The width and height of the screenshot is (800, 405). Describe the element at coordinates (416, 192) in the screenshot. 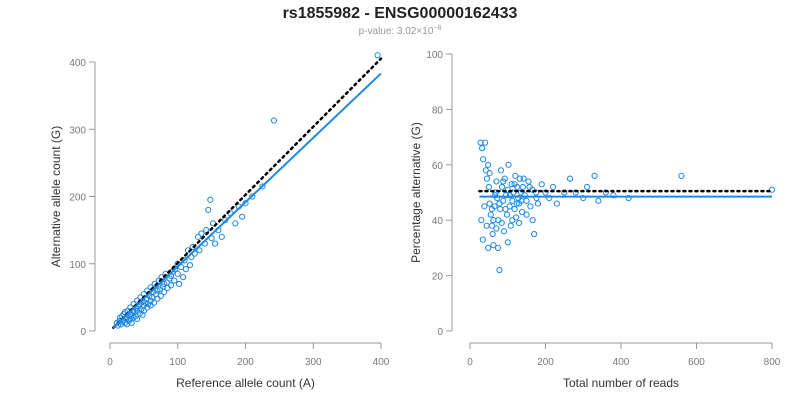

I see `y-axis-label: Percentage alternative (G)` at that location.